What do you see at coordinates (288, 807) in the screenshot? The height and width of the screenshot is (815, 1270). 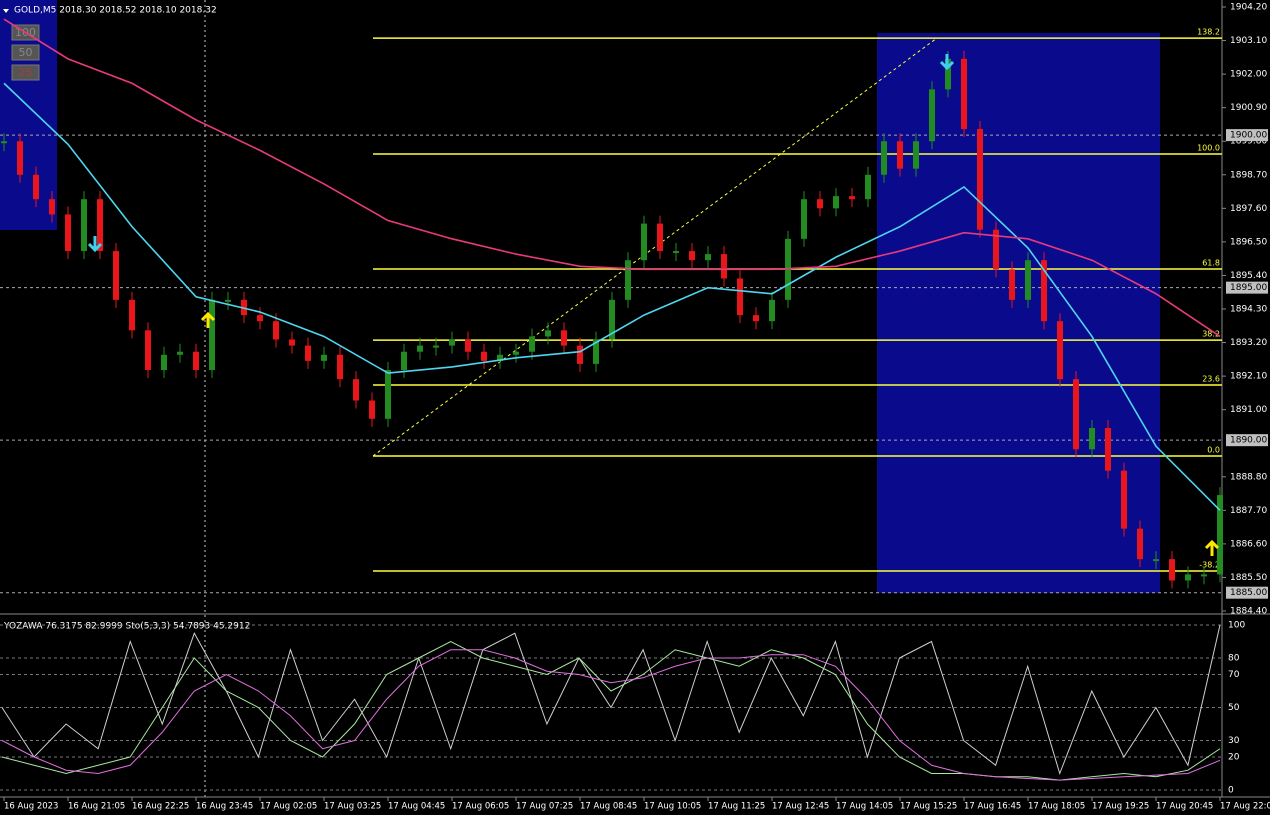 I see `x-tick-label: 17 Aug 02:05` at bounding box center [288, 807].